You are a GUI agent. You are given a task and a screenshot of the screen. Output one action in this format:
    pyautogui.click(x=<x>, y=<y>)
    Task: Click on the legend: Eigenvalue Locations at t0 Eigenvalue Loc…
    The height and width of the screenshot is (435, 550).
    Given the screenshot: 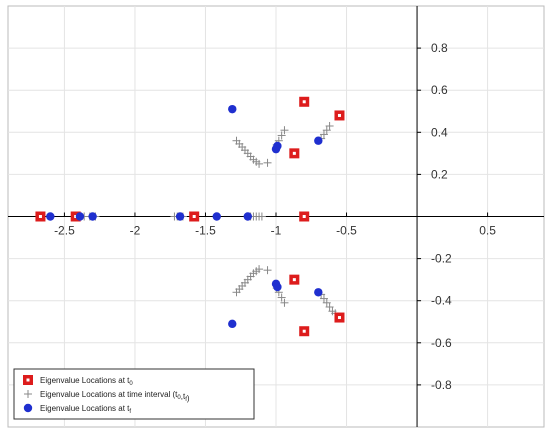 What is the action you would take?
    pyautogui.click(x=134, y=394)
    